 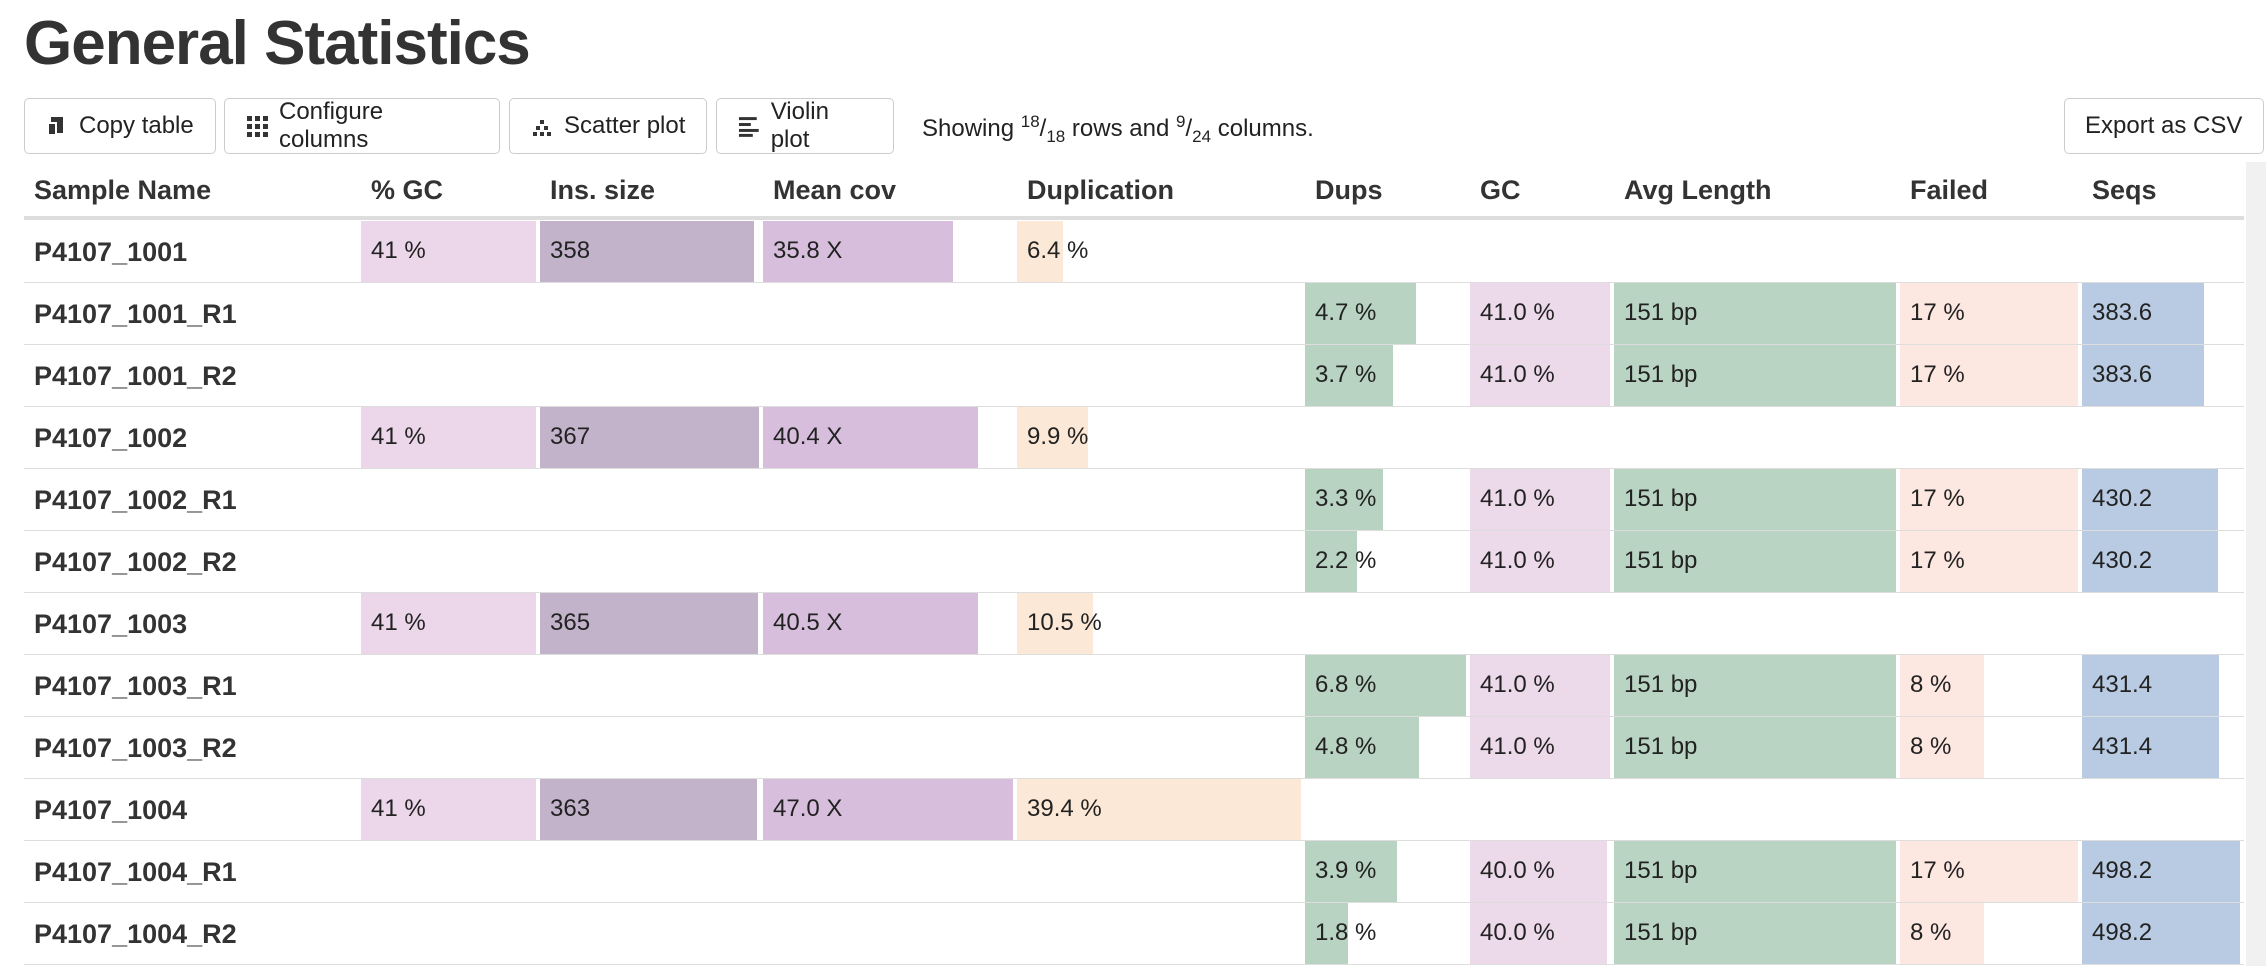 I want to click on icon, so click(x=542, y=128).